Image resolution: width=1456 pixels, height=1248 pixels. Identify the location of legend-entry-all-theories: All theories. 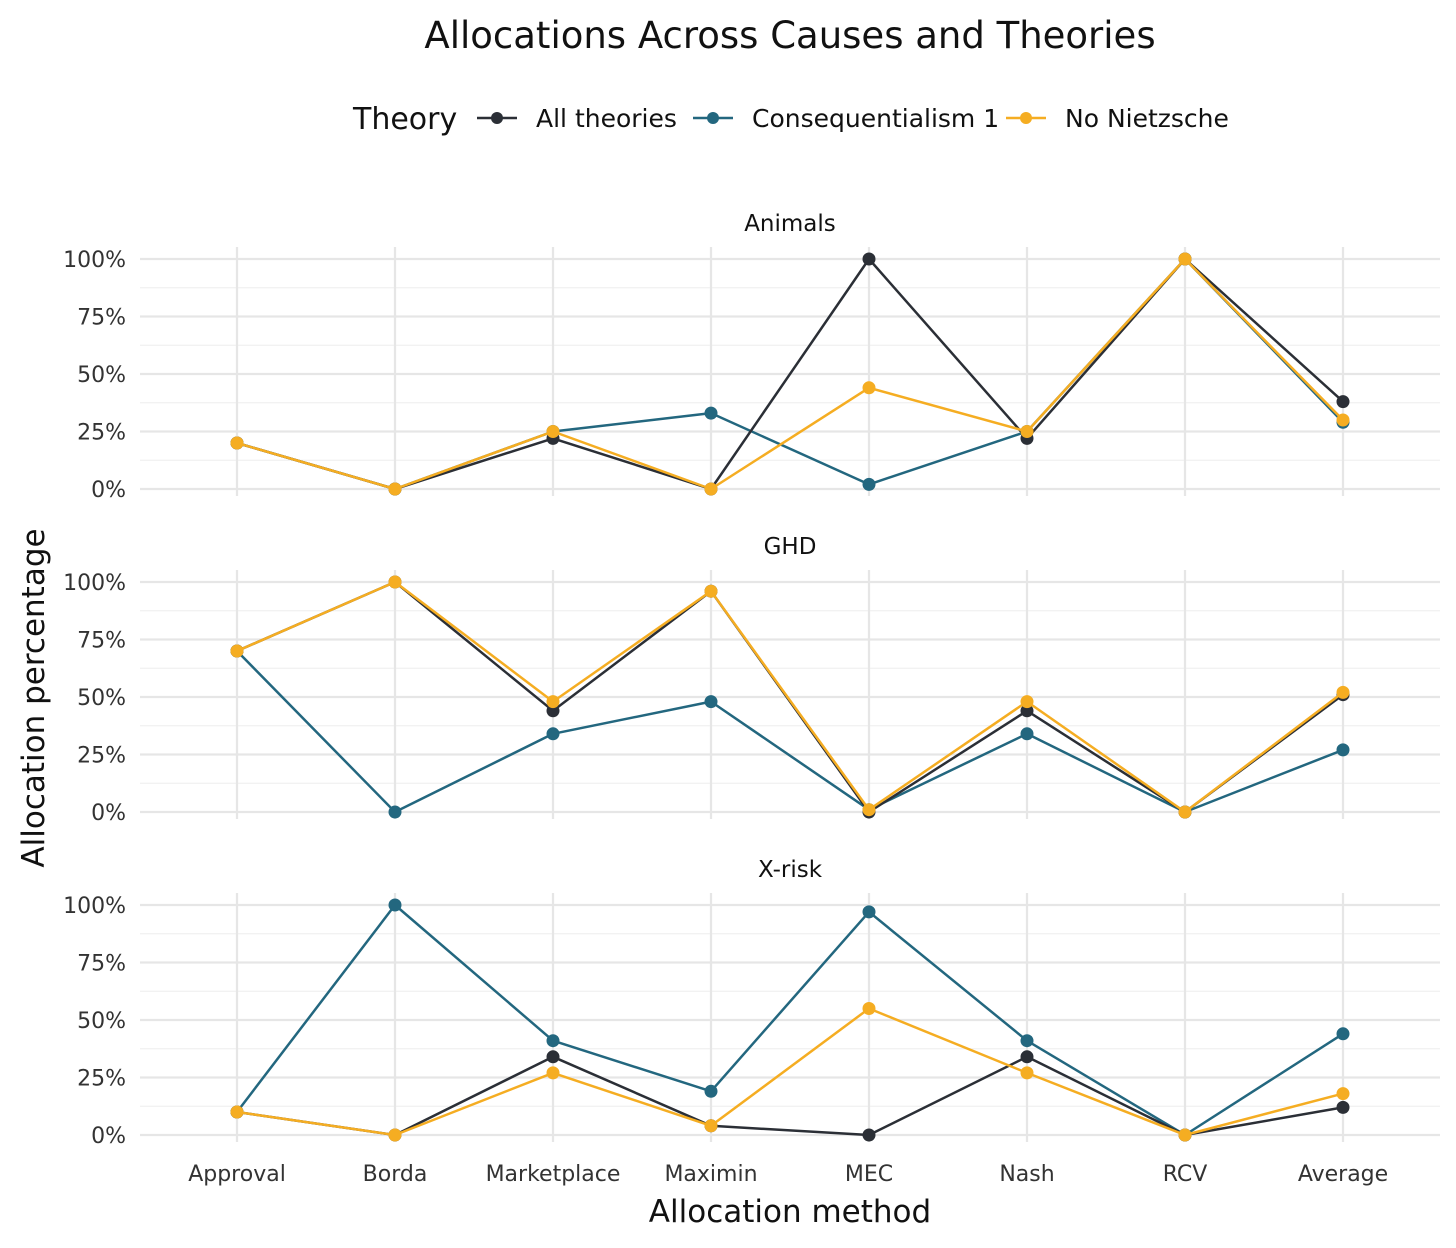
(577, 118).